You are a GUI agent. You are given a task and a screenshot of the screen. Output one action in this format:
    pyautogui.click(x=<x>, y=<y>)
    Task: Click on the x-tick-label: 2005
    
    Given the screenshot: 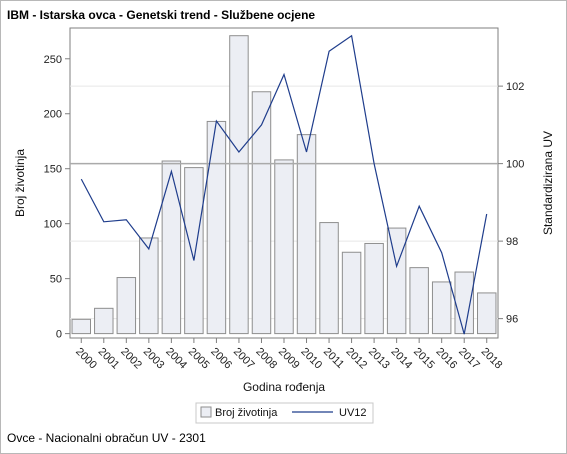 What is the action you would take?
    pyautogui.click(x=199, y=359)
    